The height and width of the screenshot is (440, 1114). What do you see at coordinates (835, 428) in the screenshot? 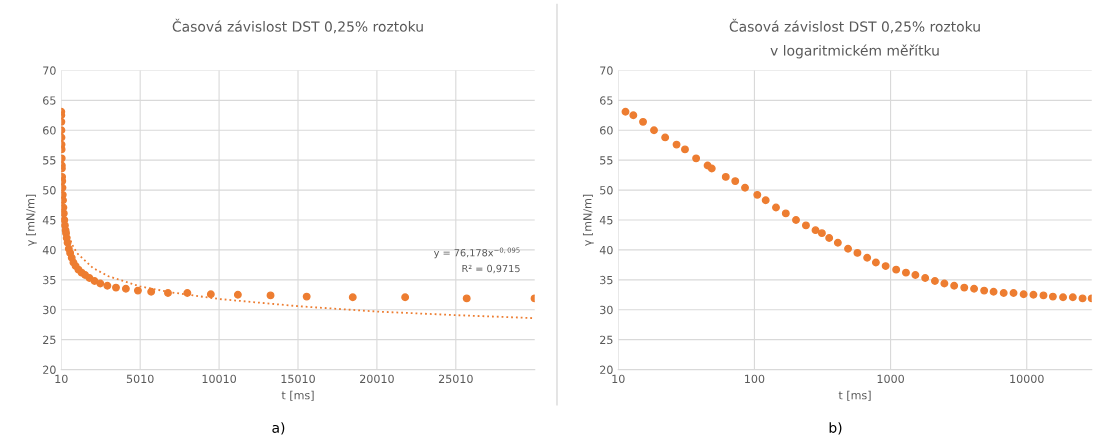
I see `text: b)` at bounding box center [835, 428].